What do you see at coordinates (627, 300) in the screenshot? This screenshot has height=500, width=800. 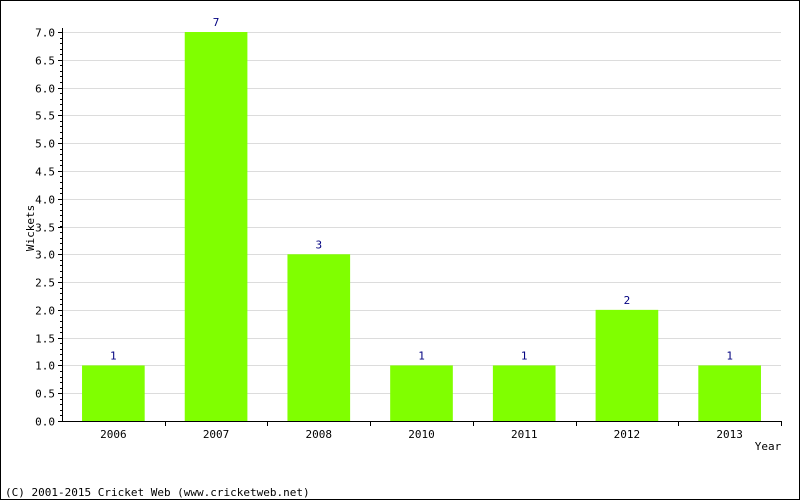 I see `data-label: 2` at bounding box center [627, 300].